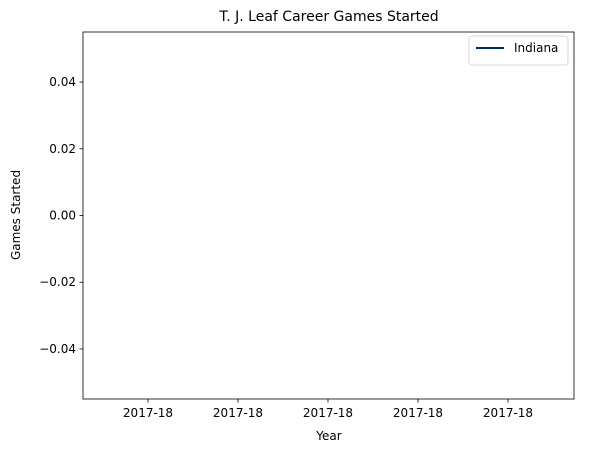 The height and width of the screenshot is (453, 591). What do you see at coordinates (536, 48) in the screenshot?
I see `legend-label-indiana: Indiana` at bounding box center [536, 48].